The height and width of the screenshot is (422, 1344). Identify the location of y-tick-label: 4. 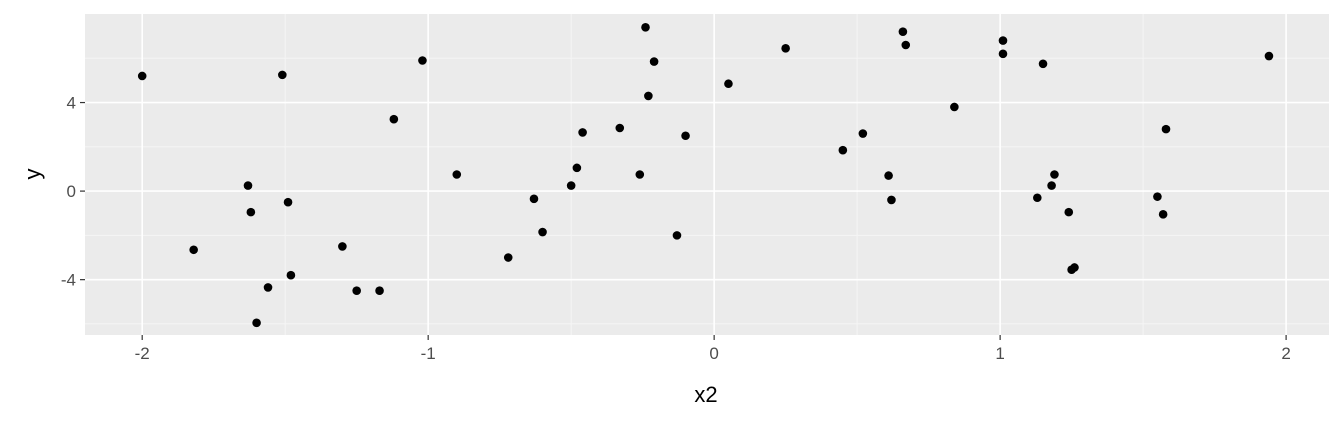
(71, 103).